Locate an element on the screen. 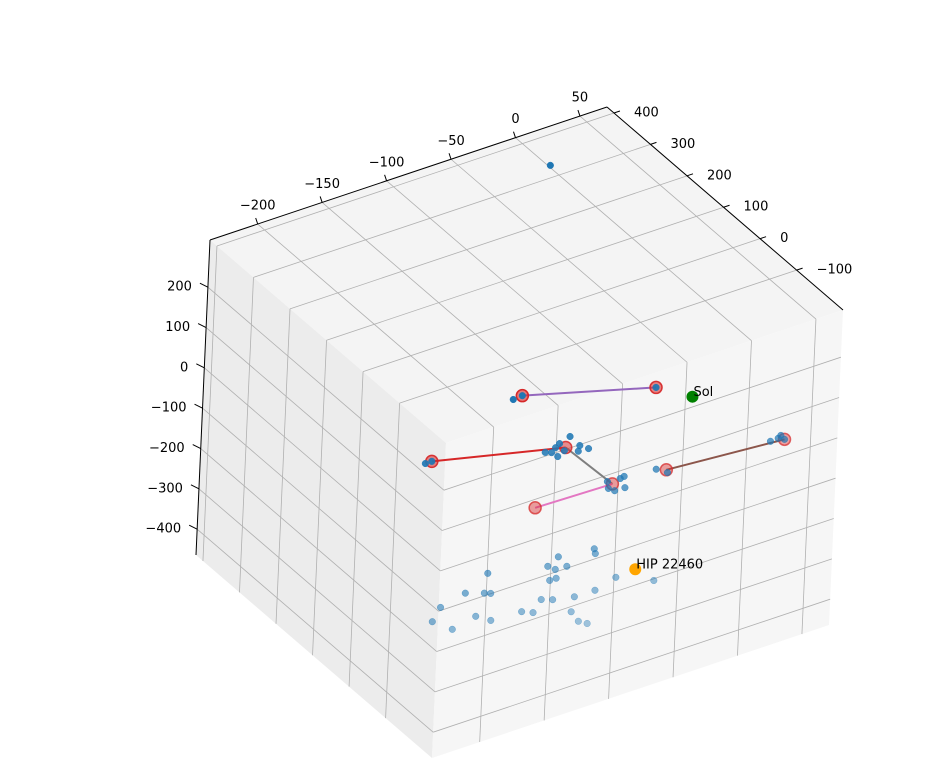 The image size is (946, 767). annotation-point is located at coordinates (692, 396).